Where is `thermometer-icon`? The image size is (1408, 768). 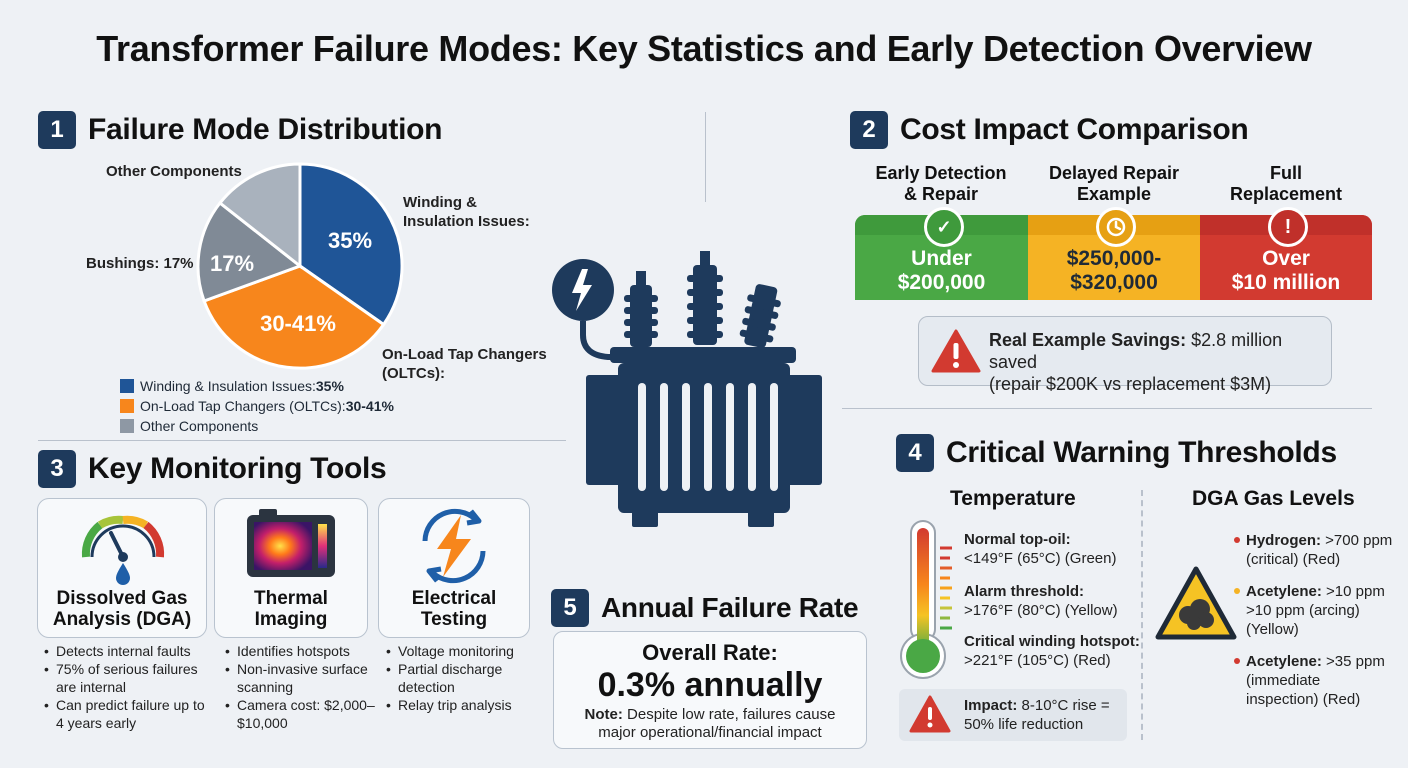
thermometer-icon is located at coordinates (926, 599).